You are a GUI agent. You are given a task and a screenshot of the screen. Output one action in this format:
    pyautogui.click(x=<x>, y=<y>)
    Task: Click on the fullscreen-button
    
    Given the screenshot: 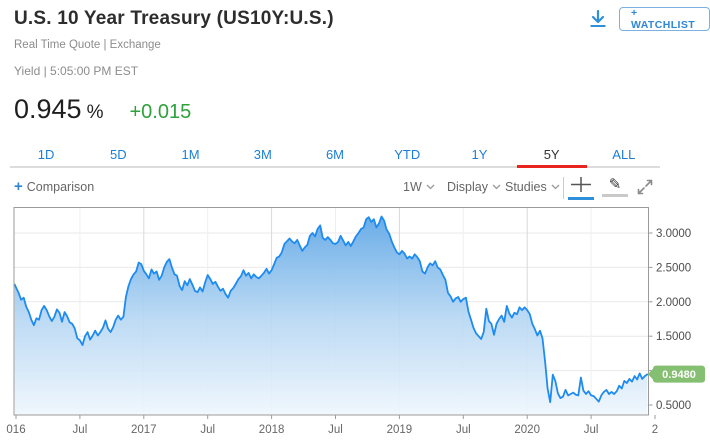 What is the action you would take?
    pyautogui.click(x=645, y=188)
    